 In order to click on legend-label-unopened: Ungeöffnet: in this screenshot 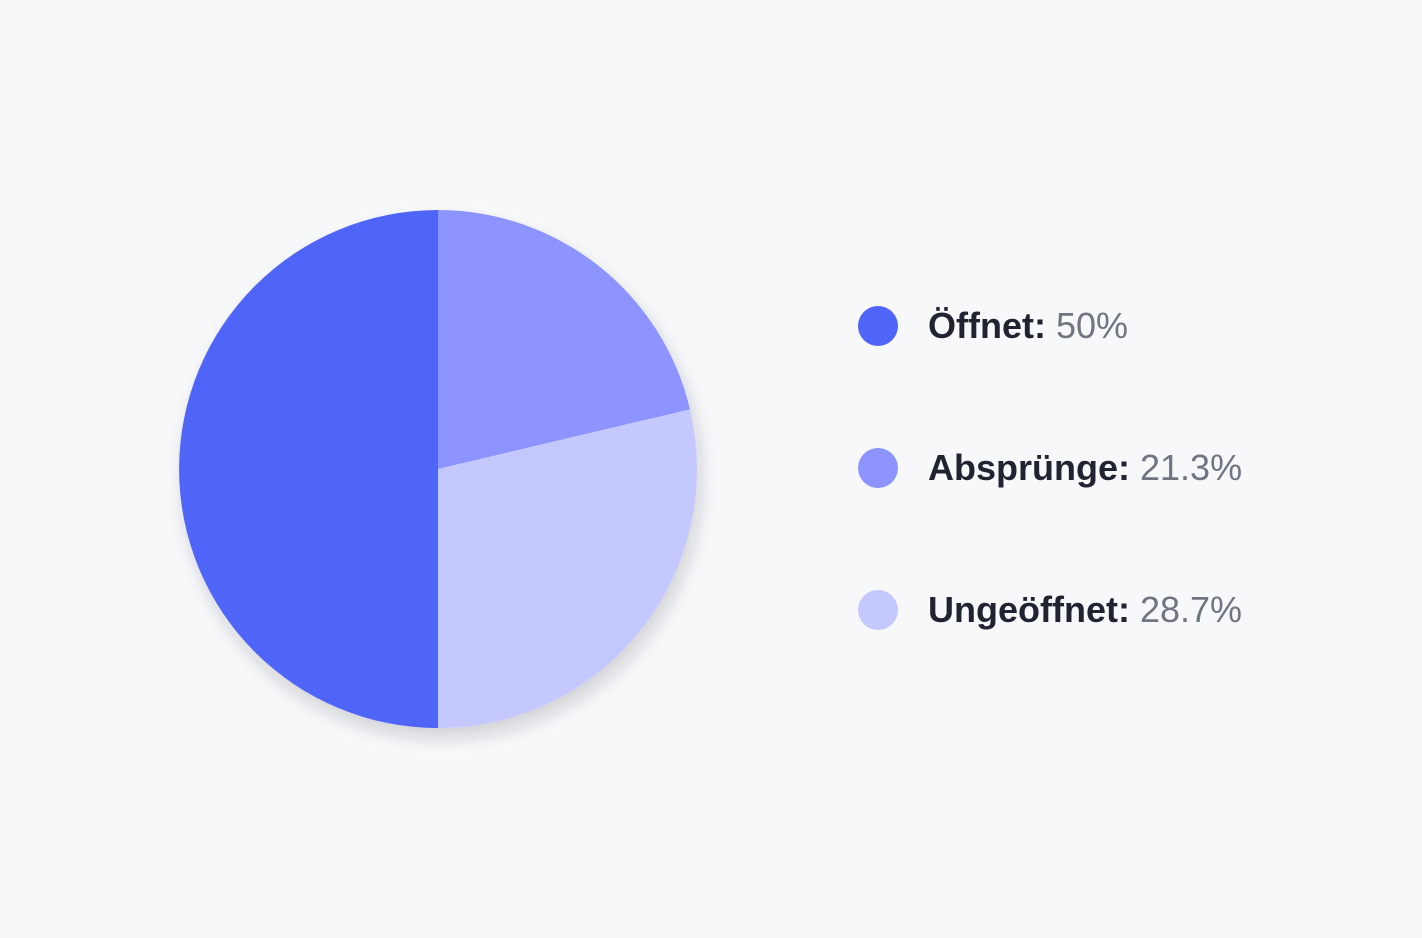, I will do `click(1029, 609)`.